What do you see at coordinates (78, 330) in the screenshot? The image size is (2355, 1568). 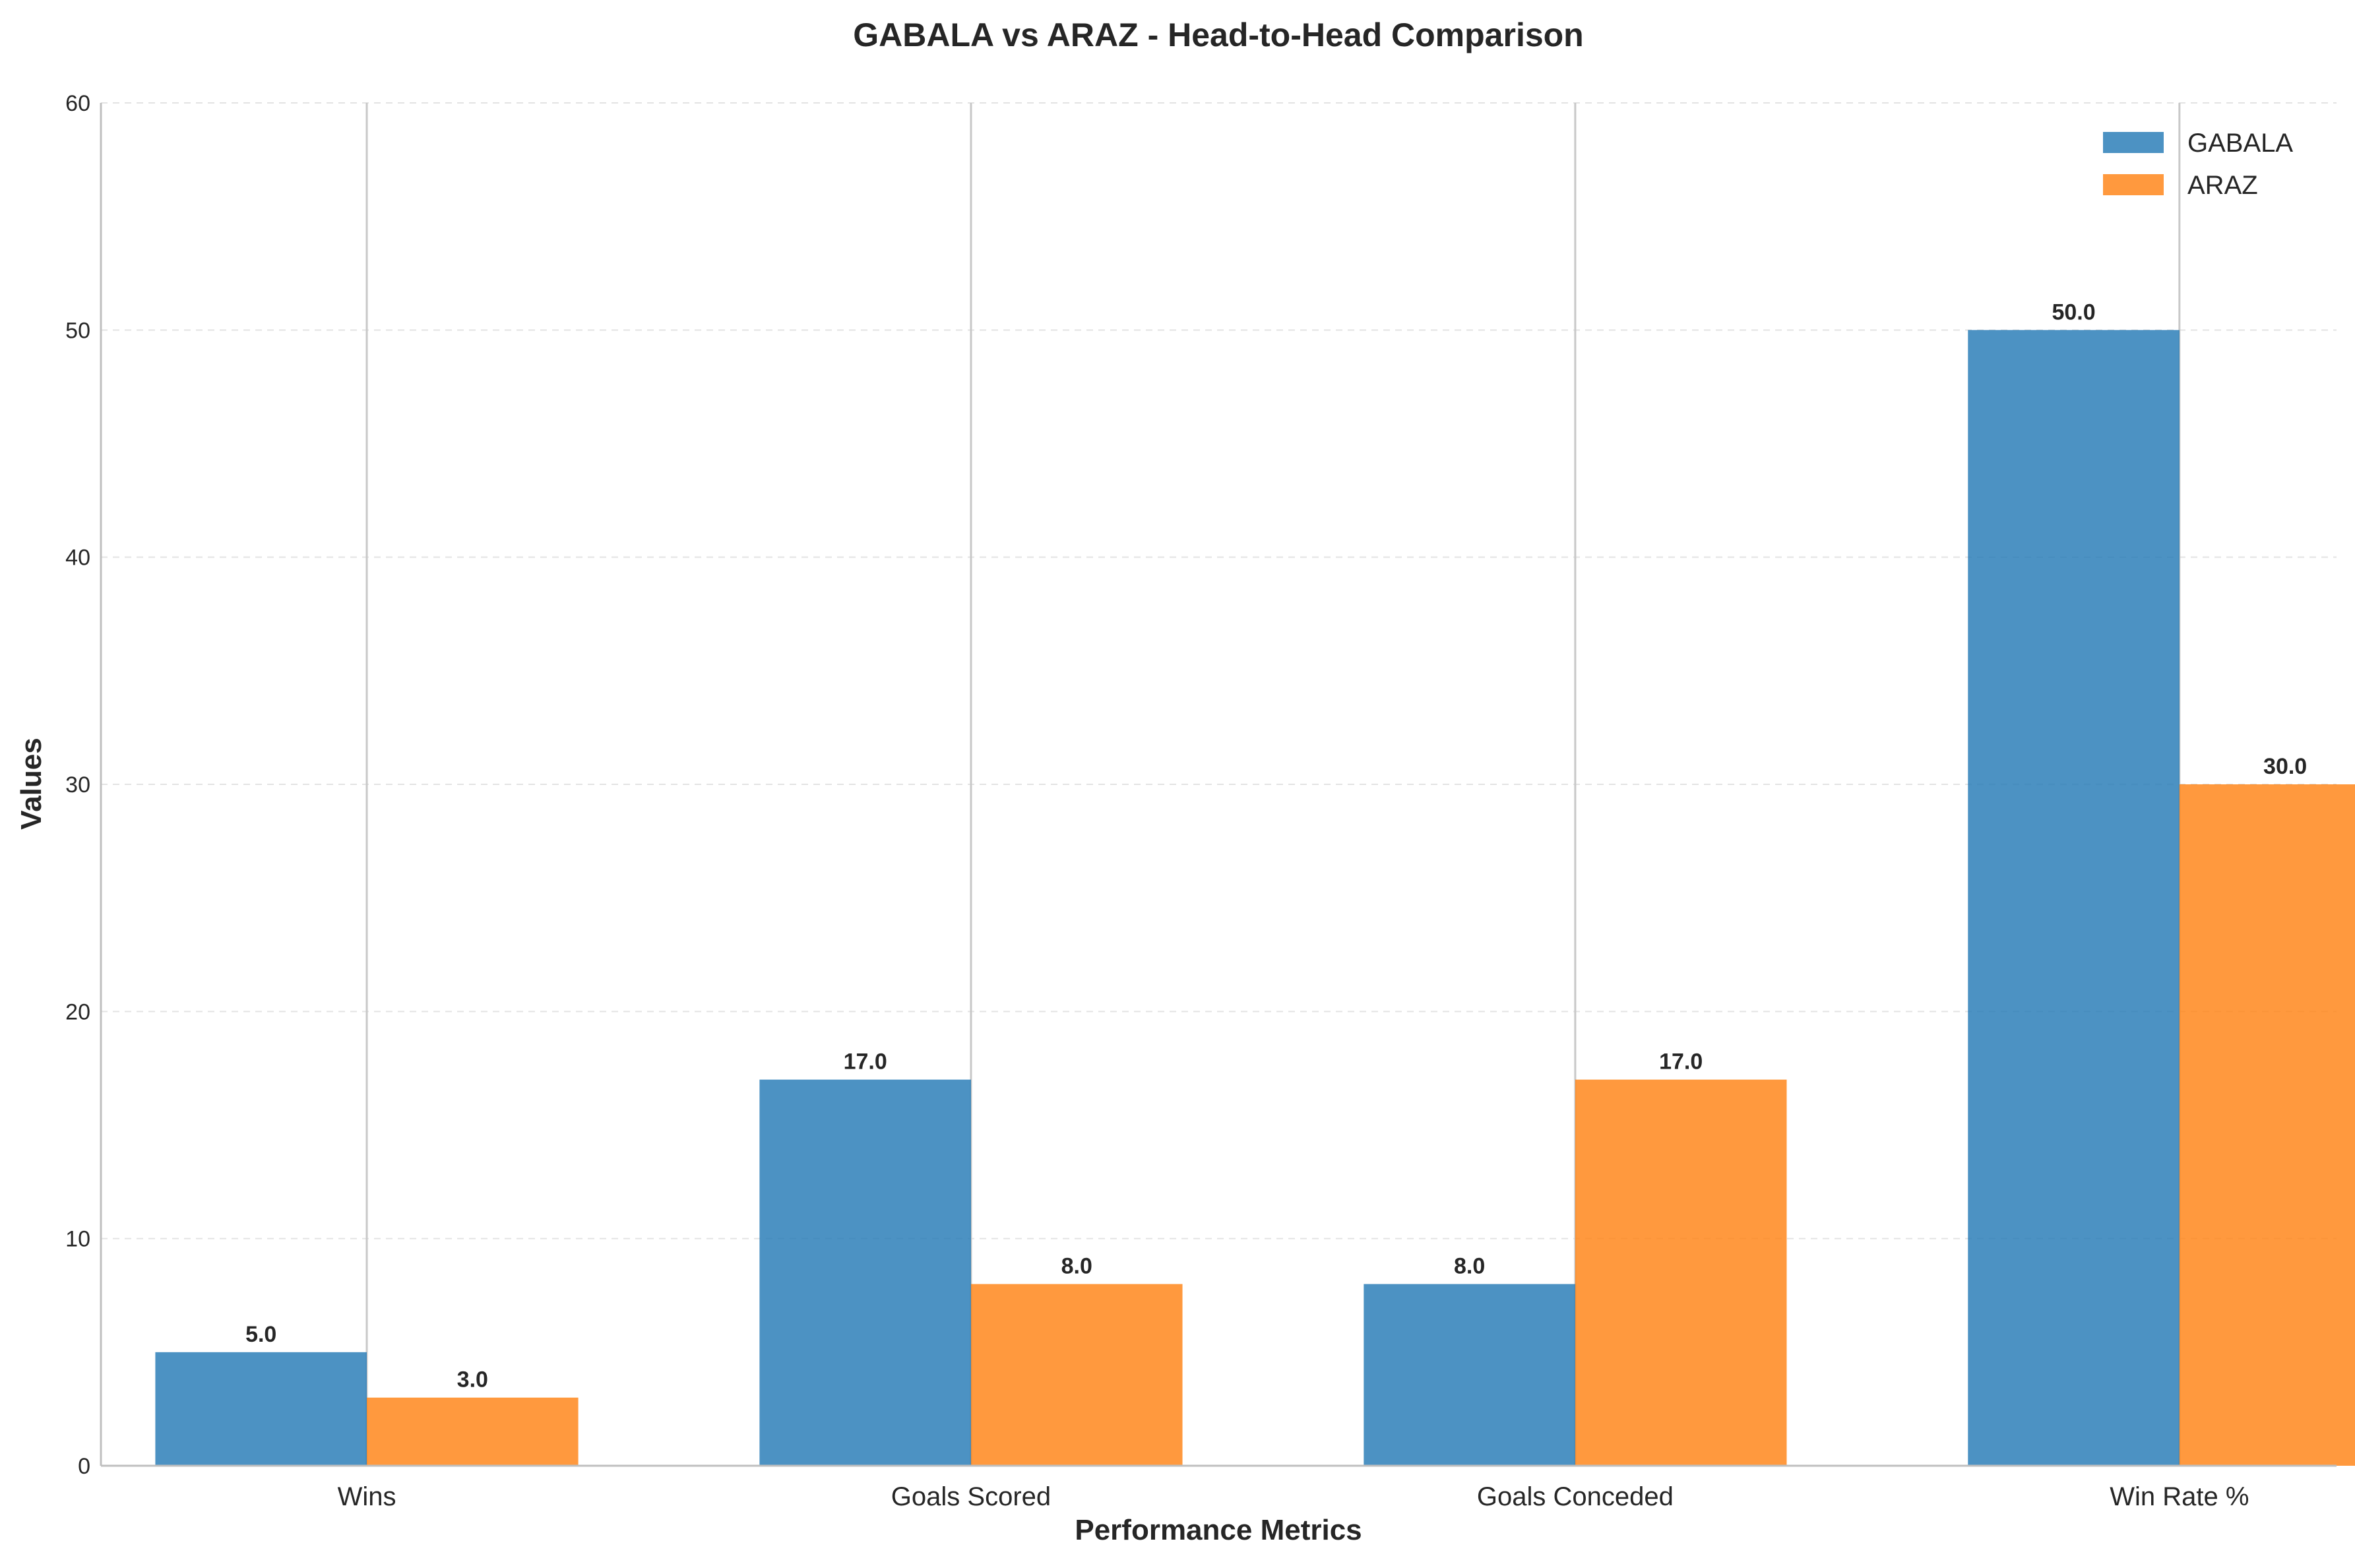 I see `y-tick-label: 50` at bounding box center [78, 330].